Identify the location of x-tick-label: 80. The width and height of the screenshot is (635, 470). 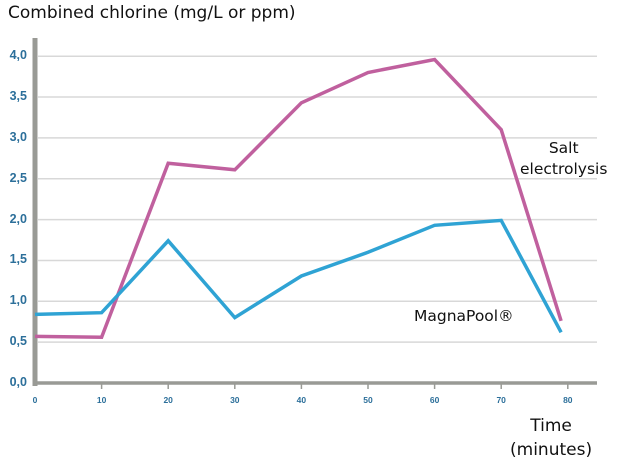
(568, 400).